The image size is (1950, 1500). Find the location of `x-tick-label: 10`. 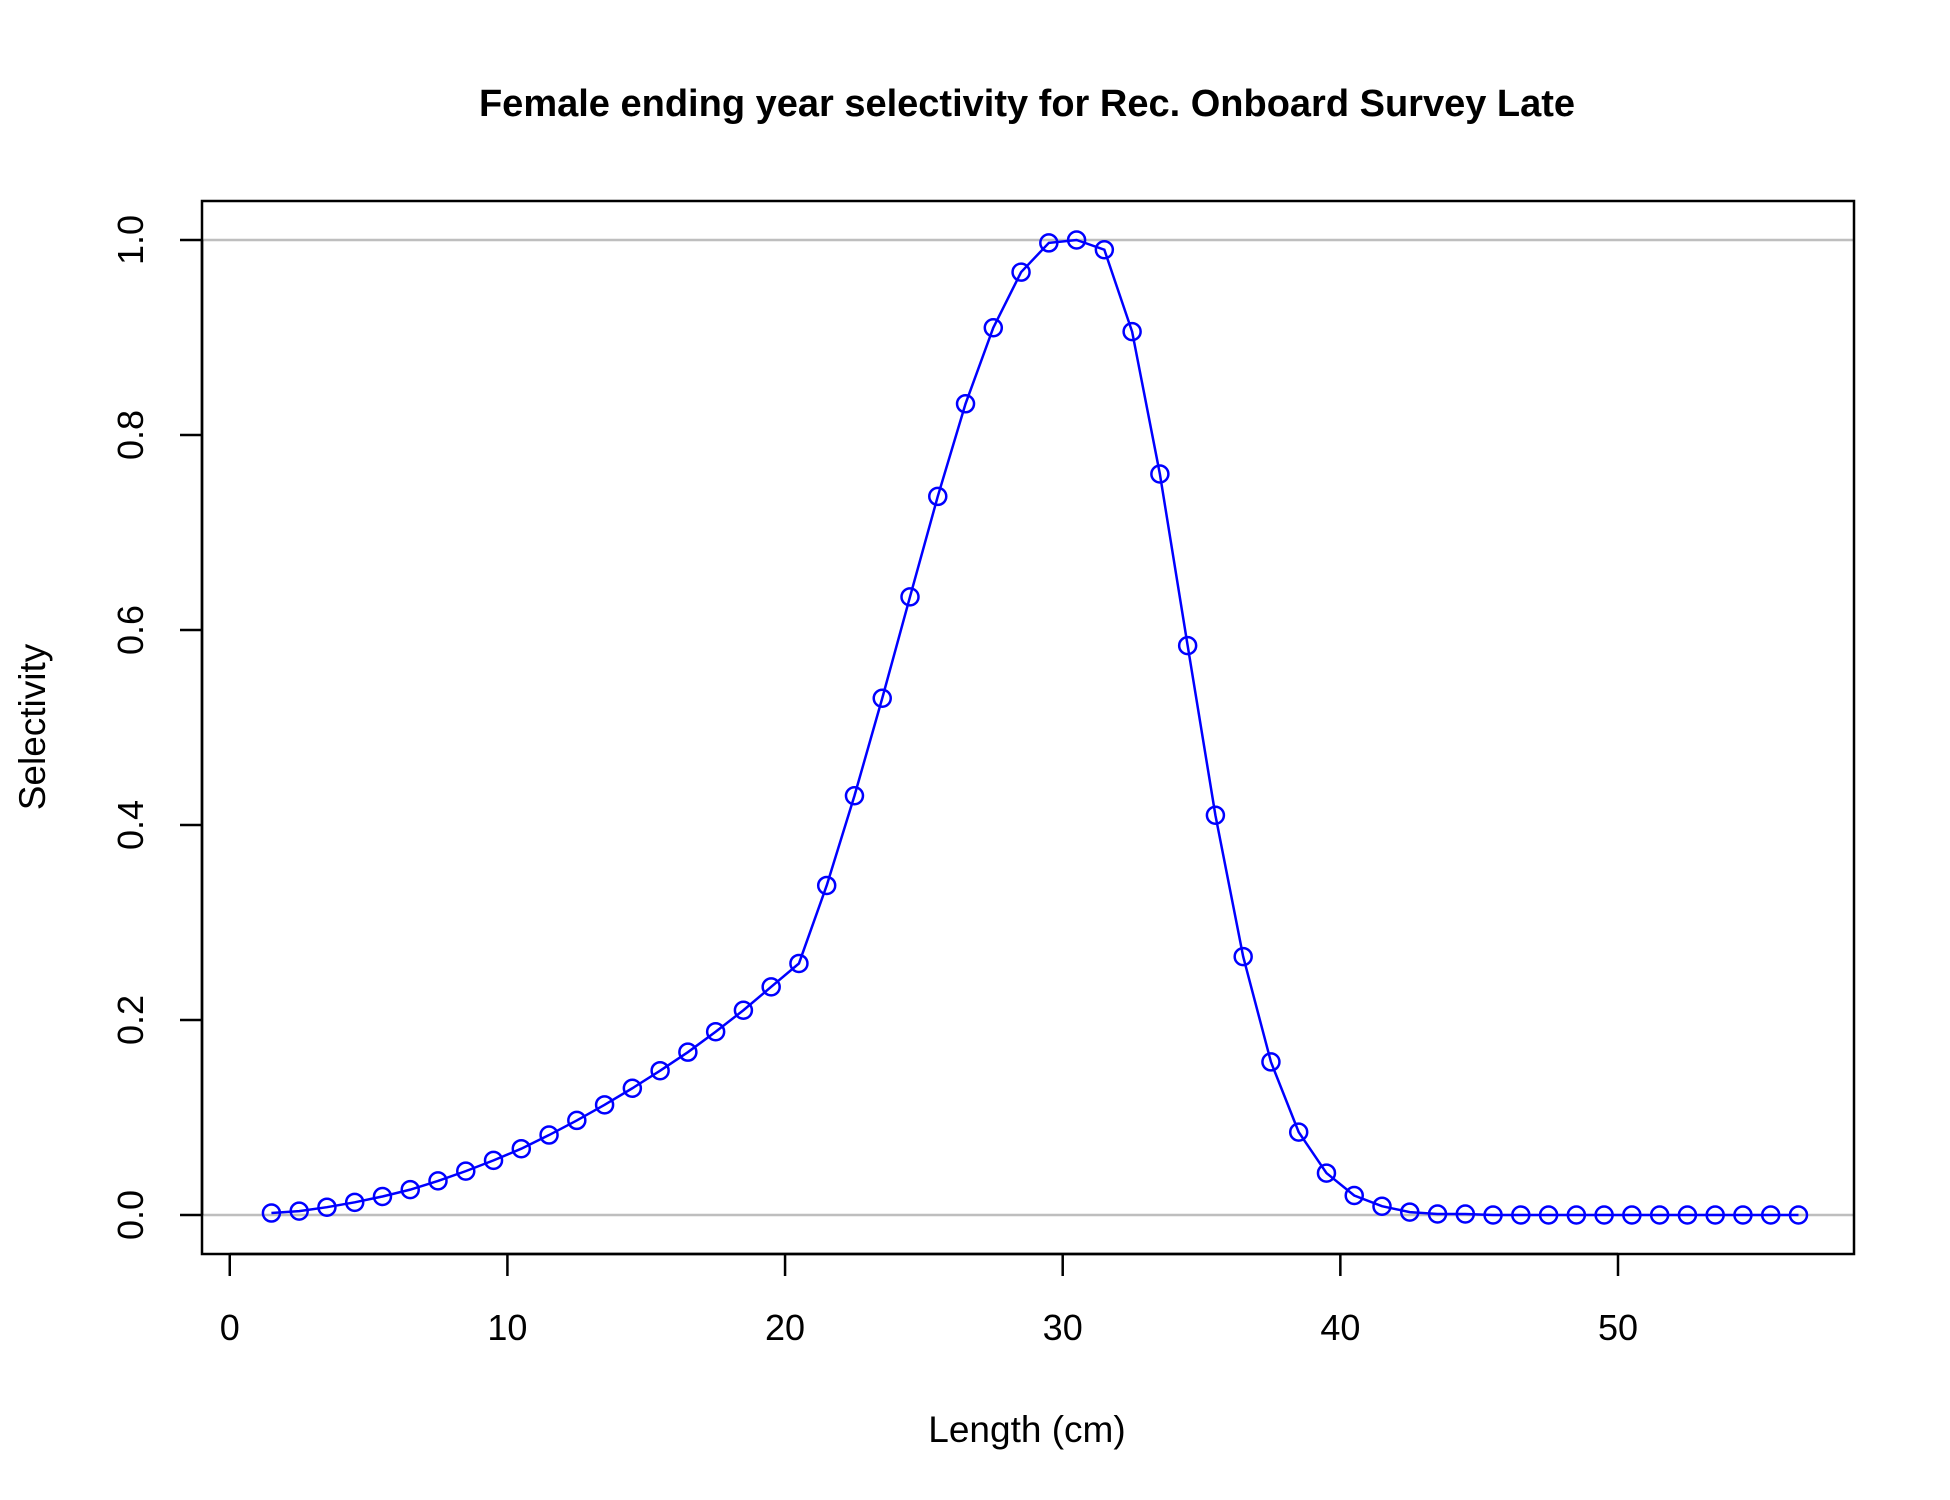

x-tick-label: 10 is located at coordinates (507, 1327).